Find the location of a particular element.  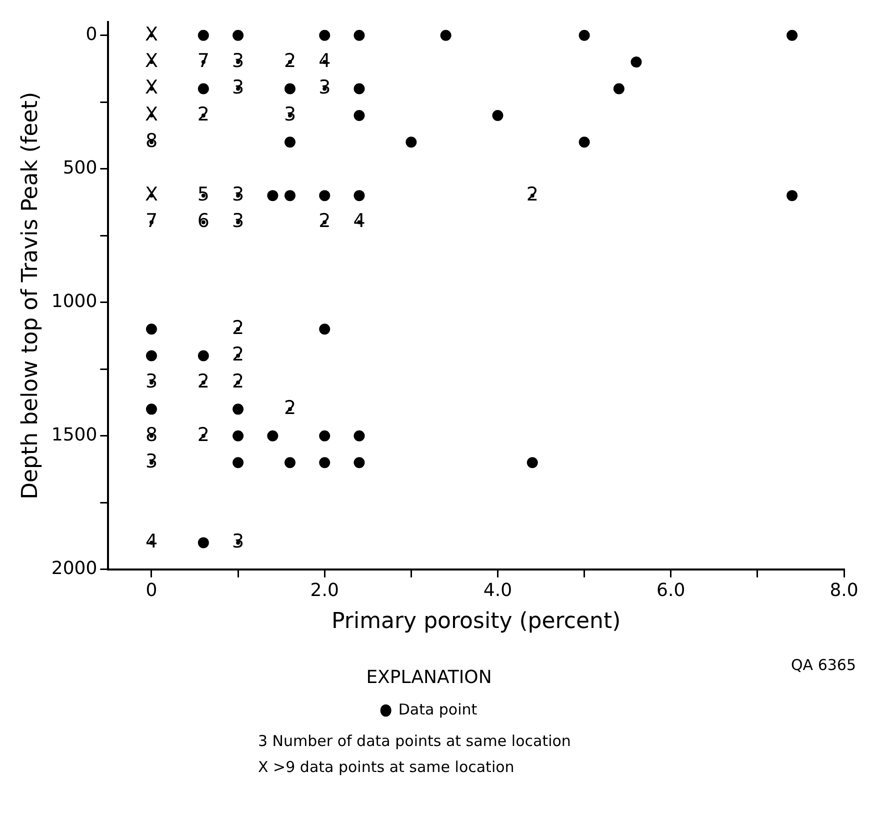

y-tick-label: 1500 is located at coordinates (74, 435).